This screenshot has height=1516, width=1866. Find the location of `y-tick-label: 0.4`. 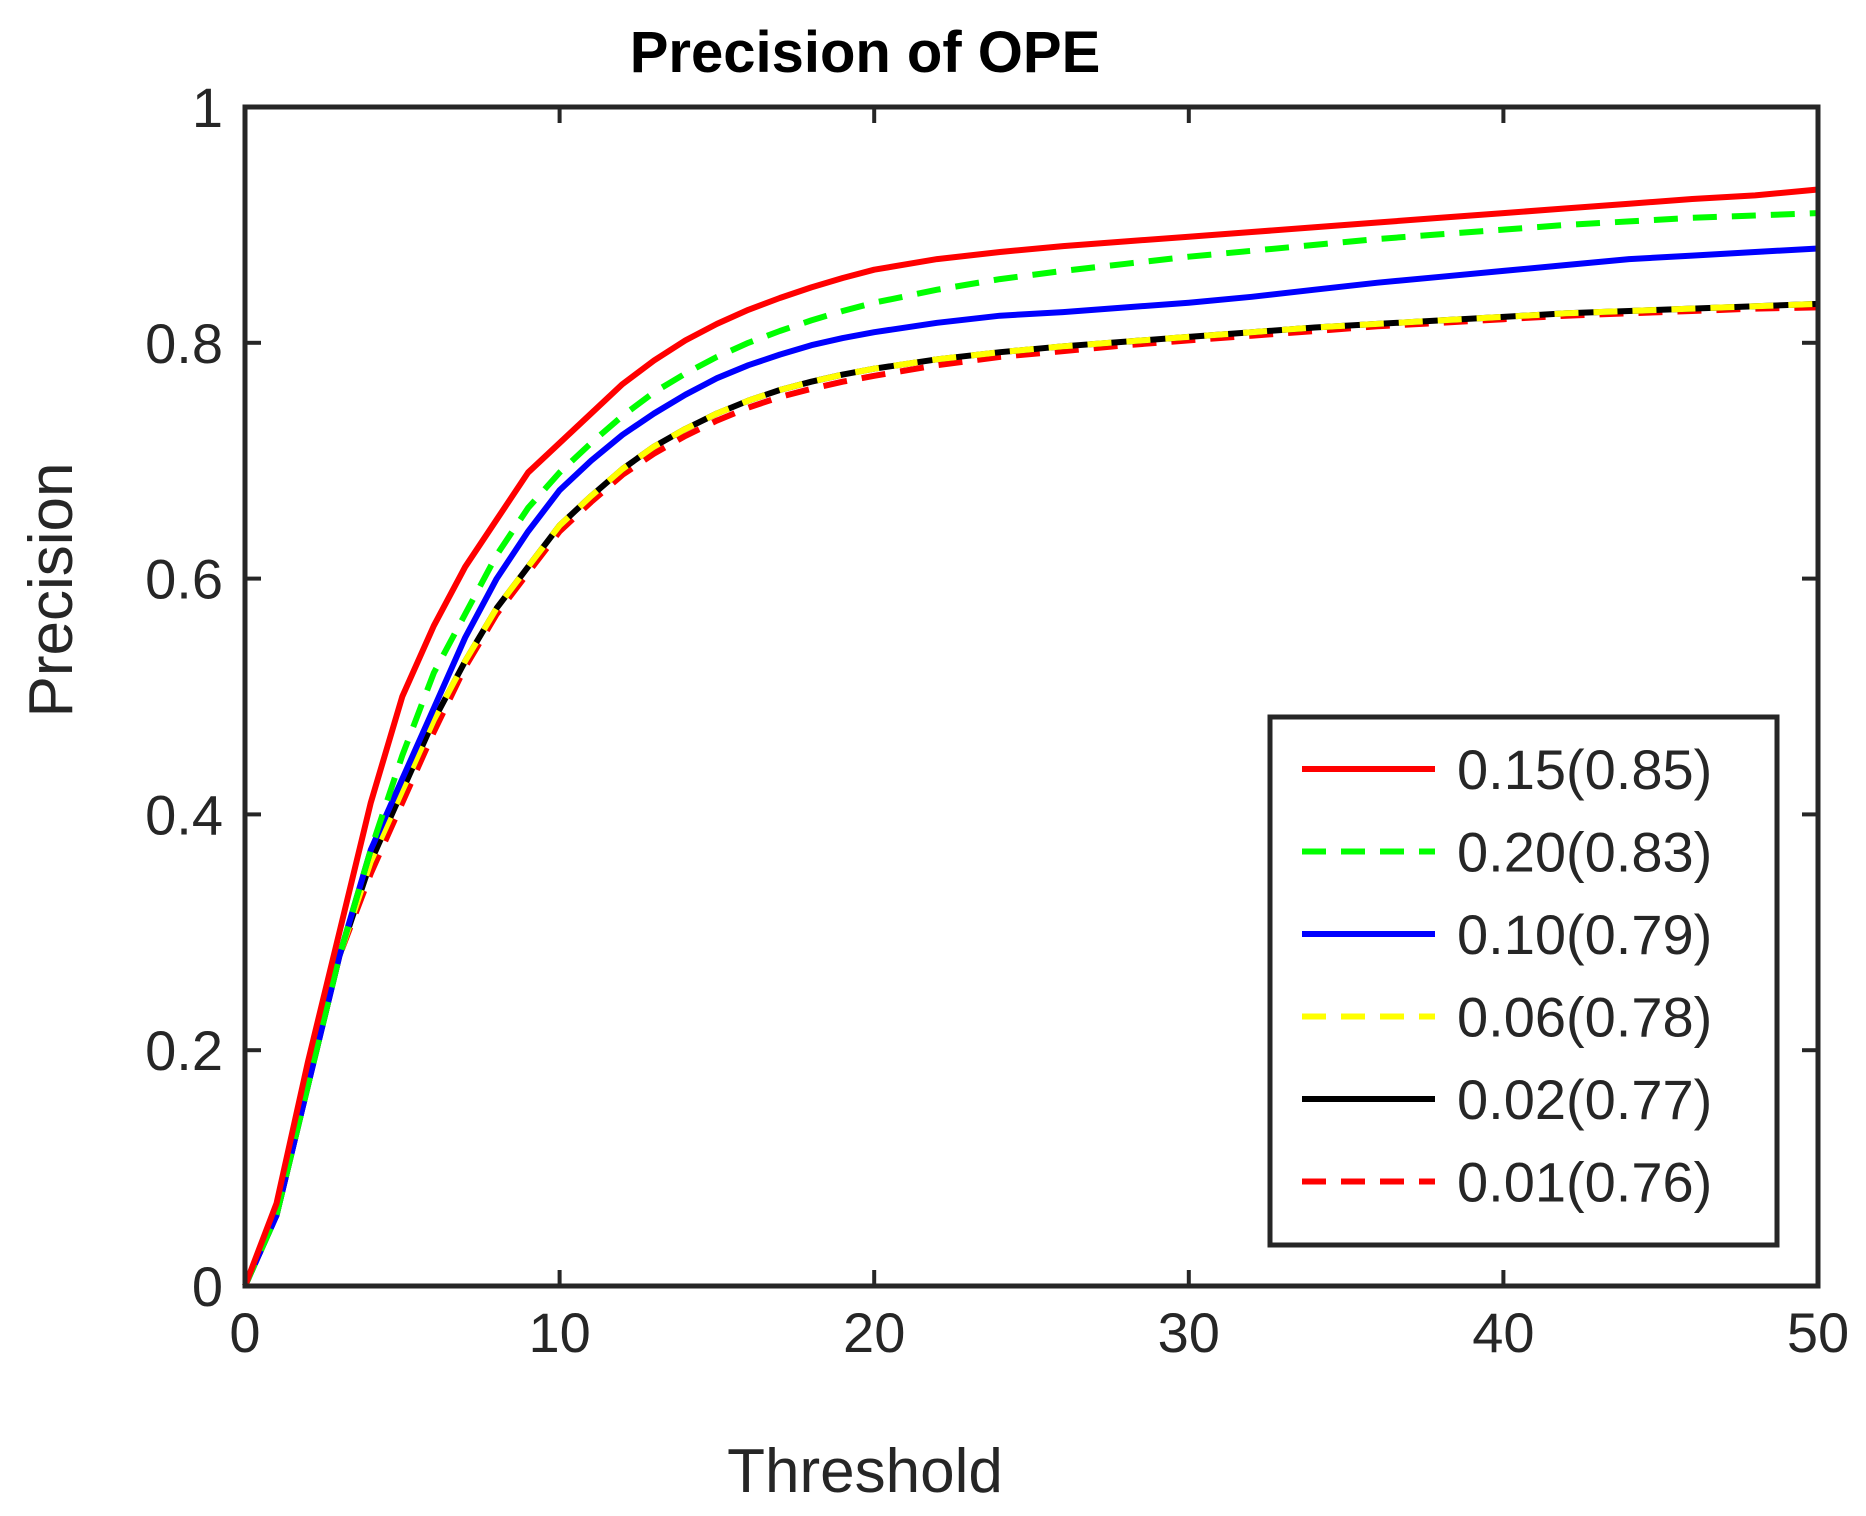

y-tick-label: 0.4 is located at coordinates (184, 814).